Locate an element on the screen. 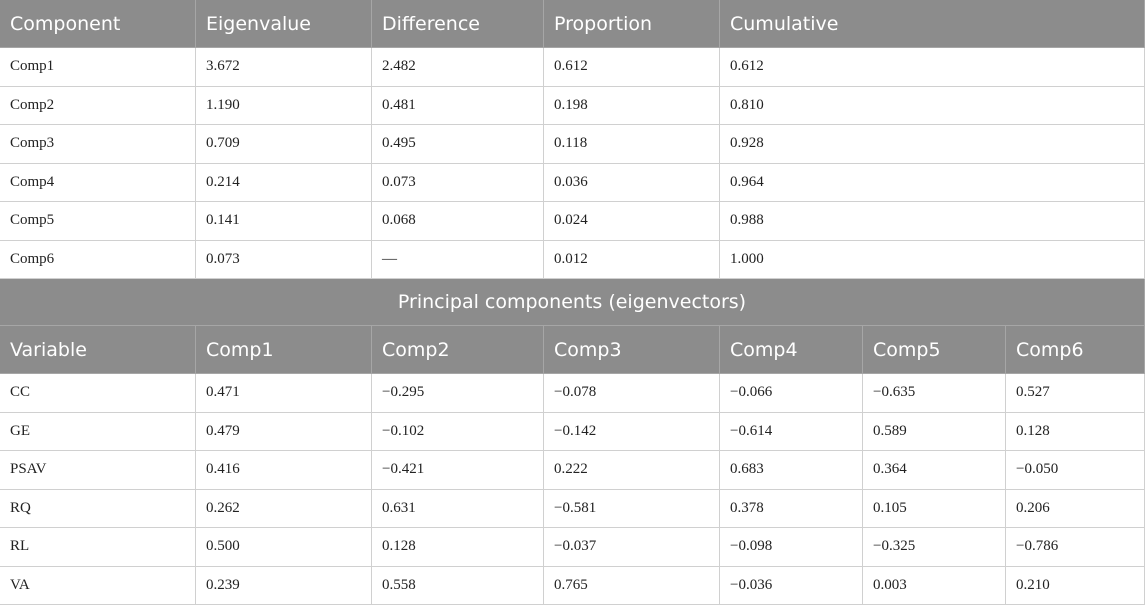 The width and height of the screenshot is (1145, 605). table-cell: Comp3 is located at coordinates (98, 144).